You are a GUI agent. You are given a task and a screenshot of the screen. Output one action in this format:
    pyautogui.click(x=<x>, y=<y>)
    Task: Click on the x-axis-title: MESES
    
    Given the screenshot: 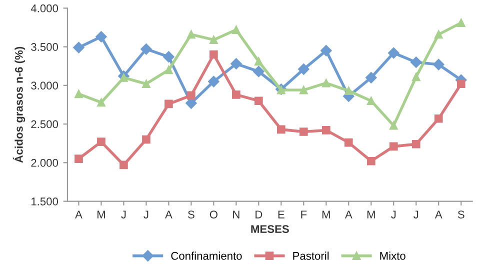 What is the action you would take?
    pyautogui.click(x=270, y=229)
    